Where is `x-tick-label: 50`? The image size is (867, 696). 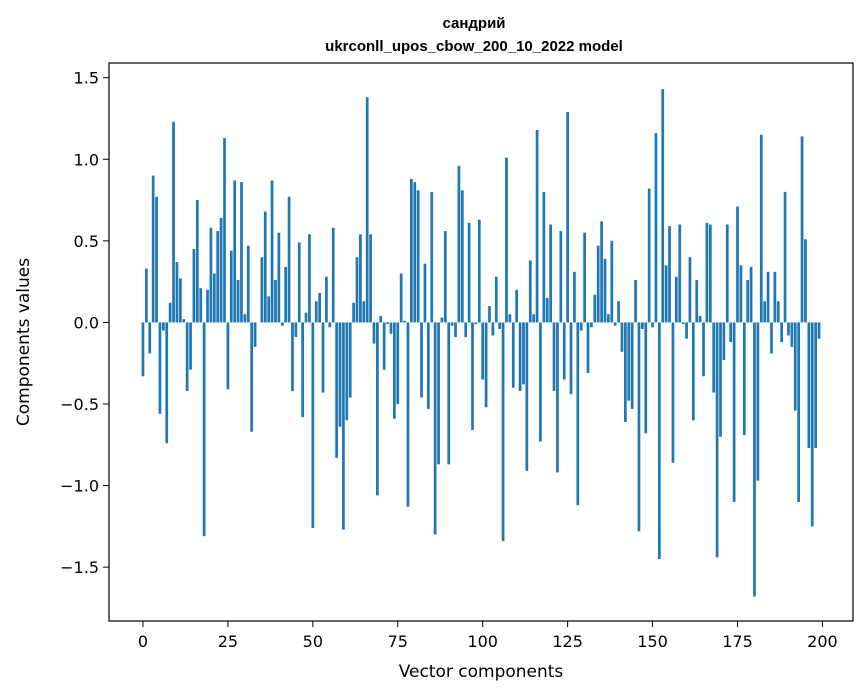 x-tick-label: 50 is located at coordinates (313, 641).